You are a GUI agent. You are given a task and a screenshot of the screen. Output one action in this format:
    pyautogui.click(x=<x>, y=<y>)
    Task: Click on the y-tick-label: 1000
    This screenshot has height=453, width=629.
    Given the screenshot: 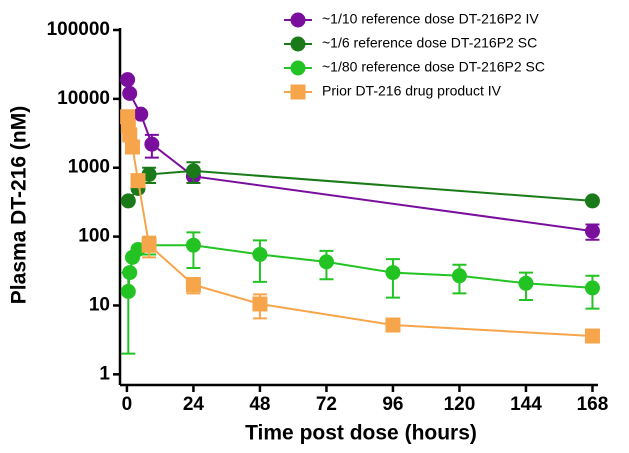 What is the action you would take?
    pyautogui.click(x=89, y=167)
    